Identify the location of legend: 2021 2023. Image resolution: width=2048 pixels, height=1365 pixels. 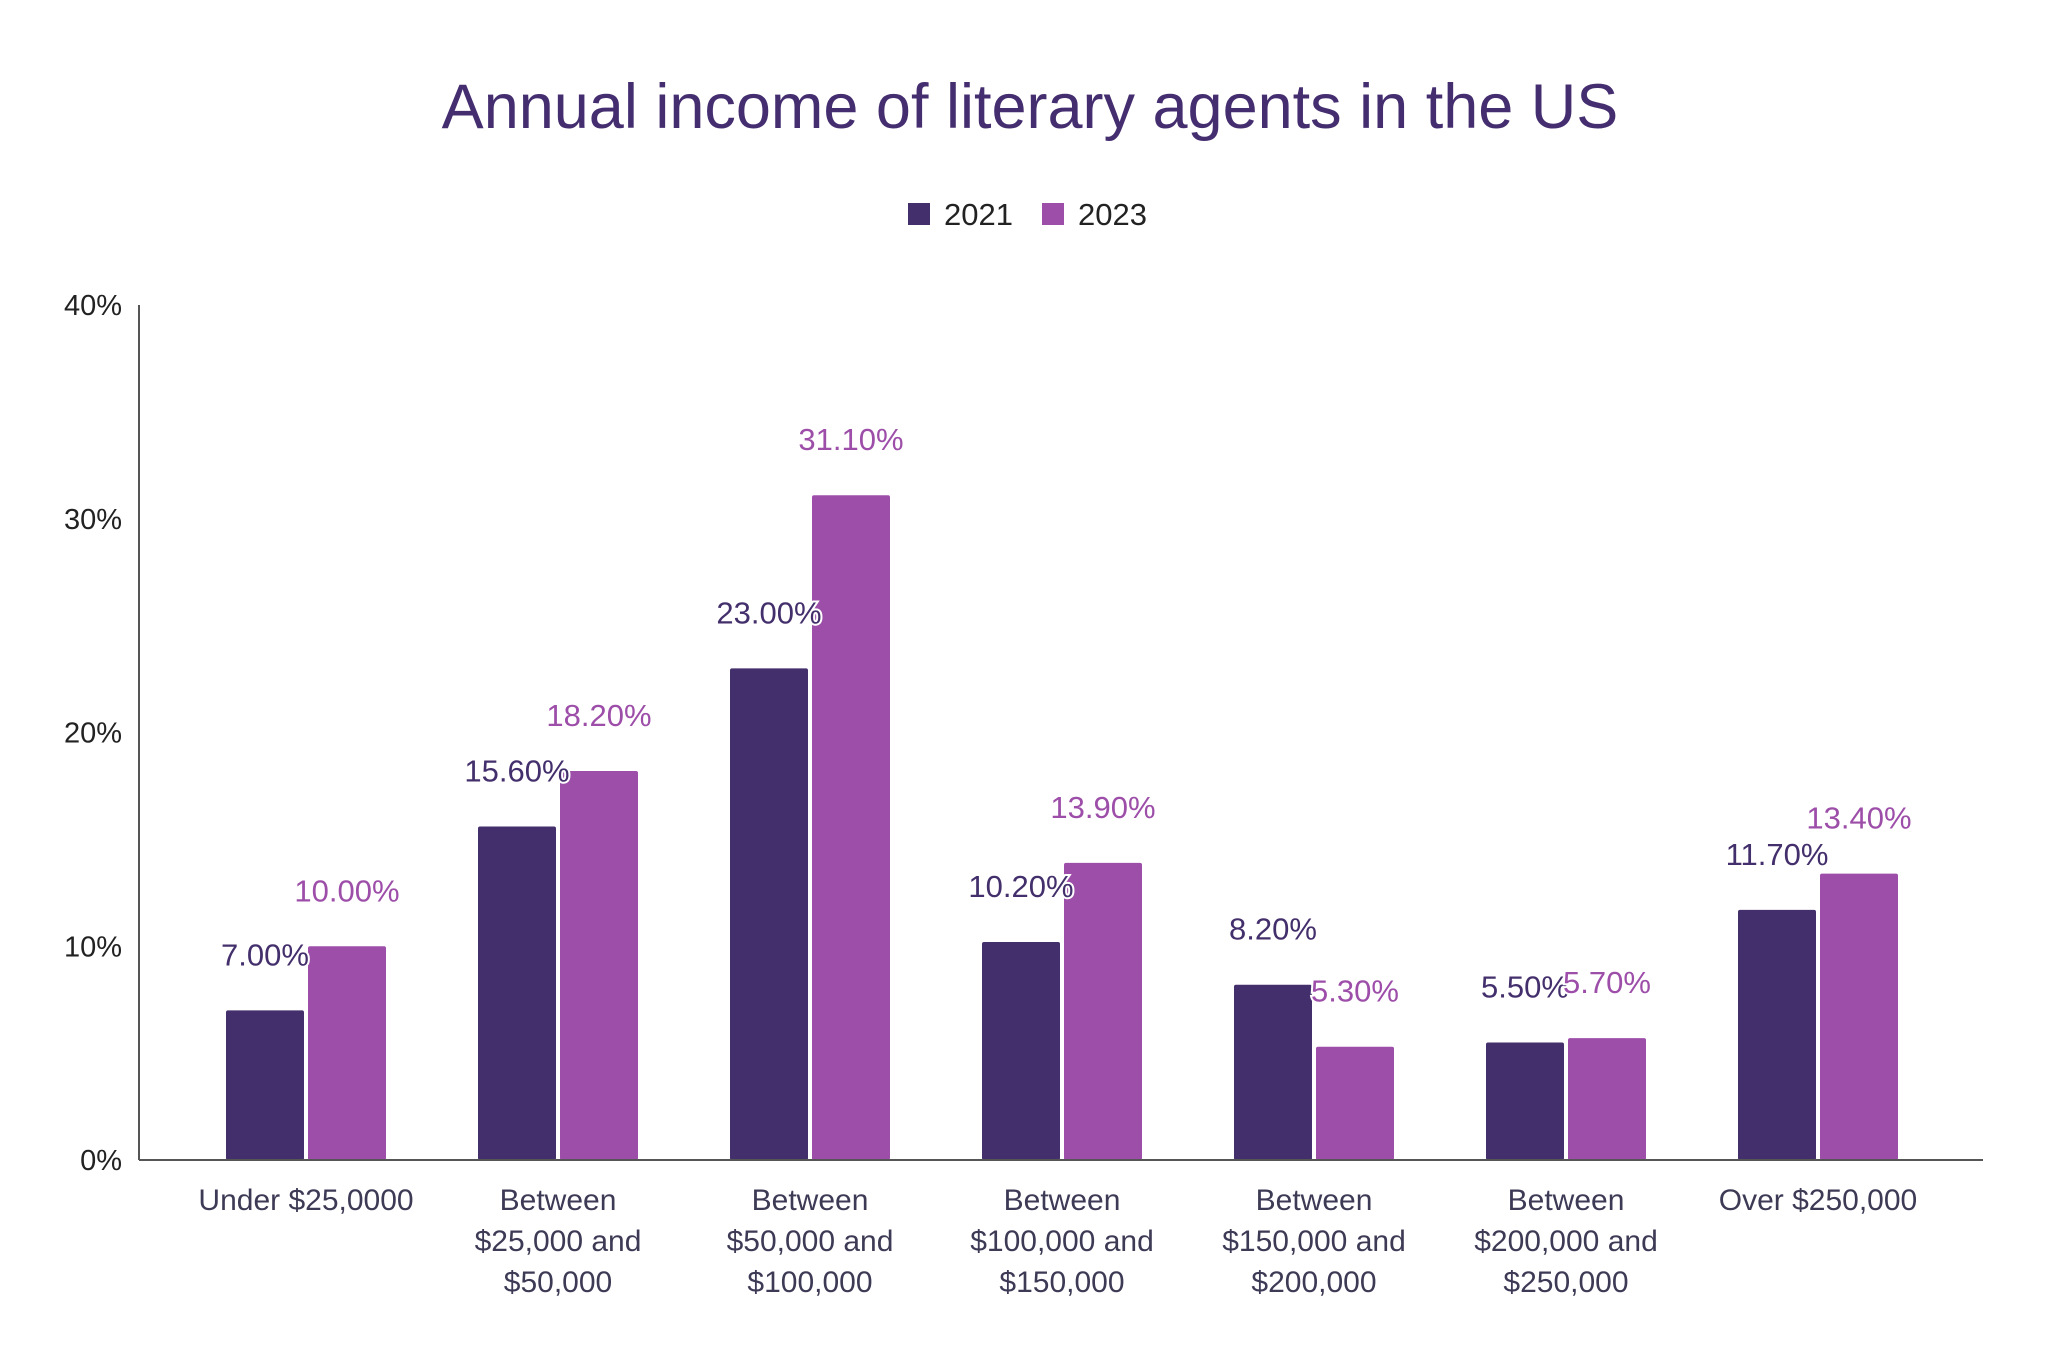
(1027, 214).